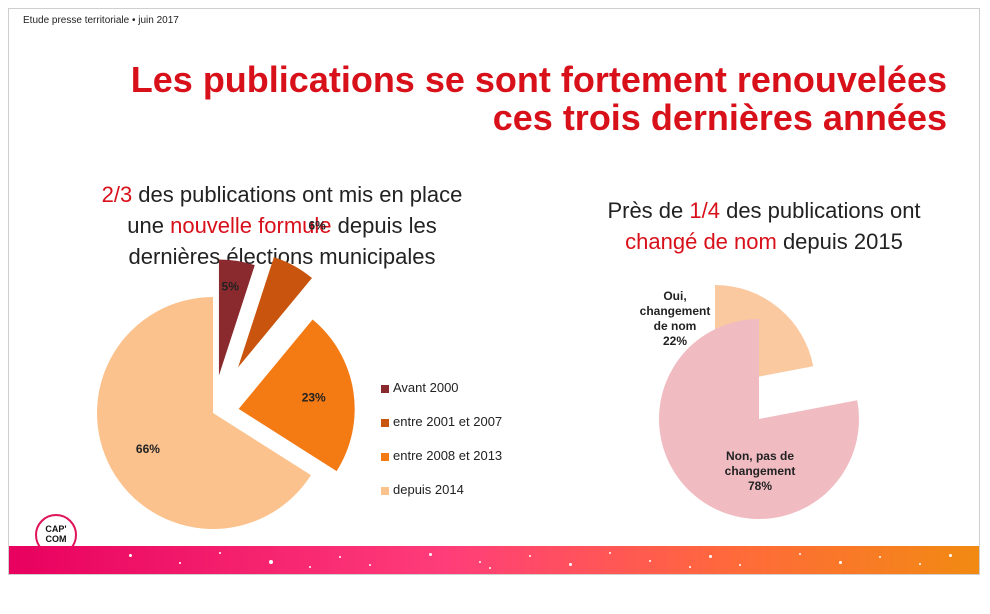 The width and height of the screenshot is (990, 614). Describe the element at coordinates (448, 421) in the screenshot. I see `legend-label: entre 2001 et 2007` at that location.